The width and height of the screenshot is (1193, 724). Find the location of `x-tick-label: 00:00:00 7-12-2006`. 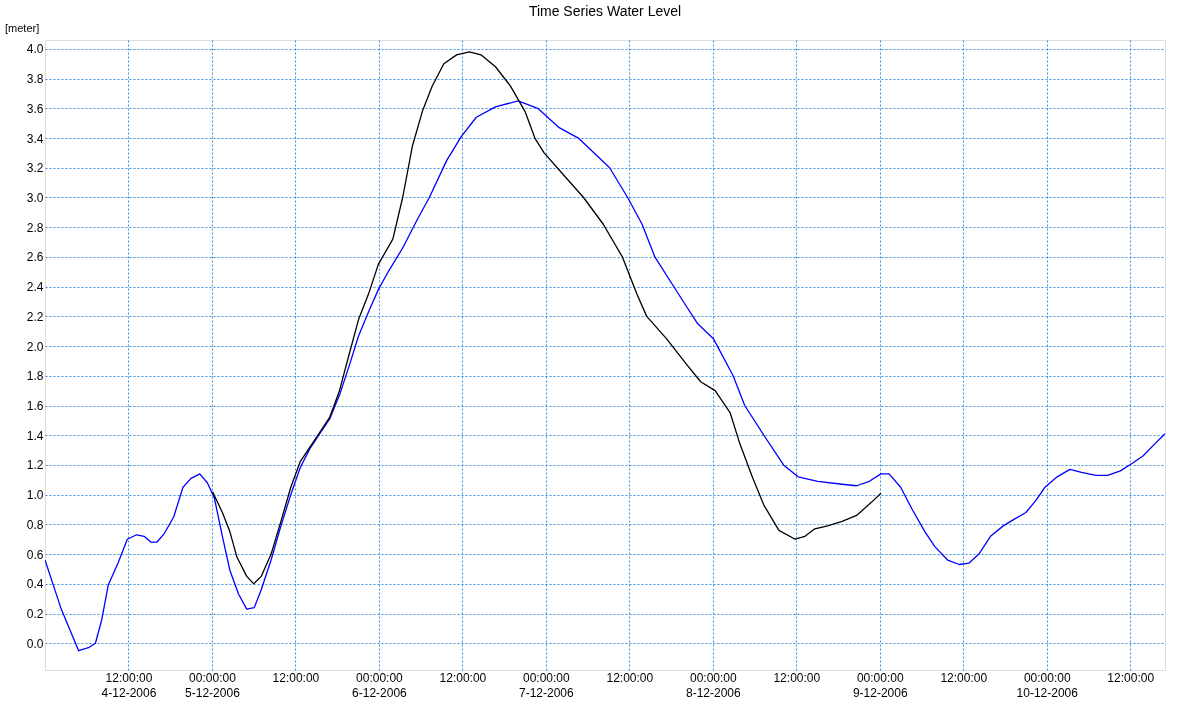

x-tick-label: 00:00:00 7-12-2006 is located at coordinates (547, 685).